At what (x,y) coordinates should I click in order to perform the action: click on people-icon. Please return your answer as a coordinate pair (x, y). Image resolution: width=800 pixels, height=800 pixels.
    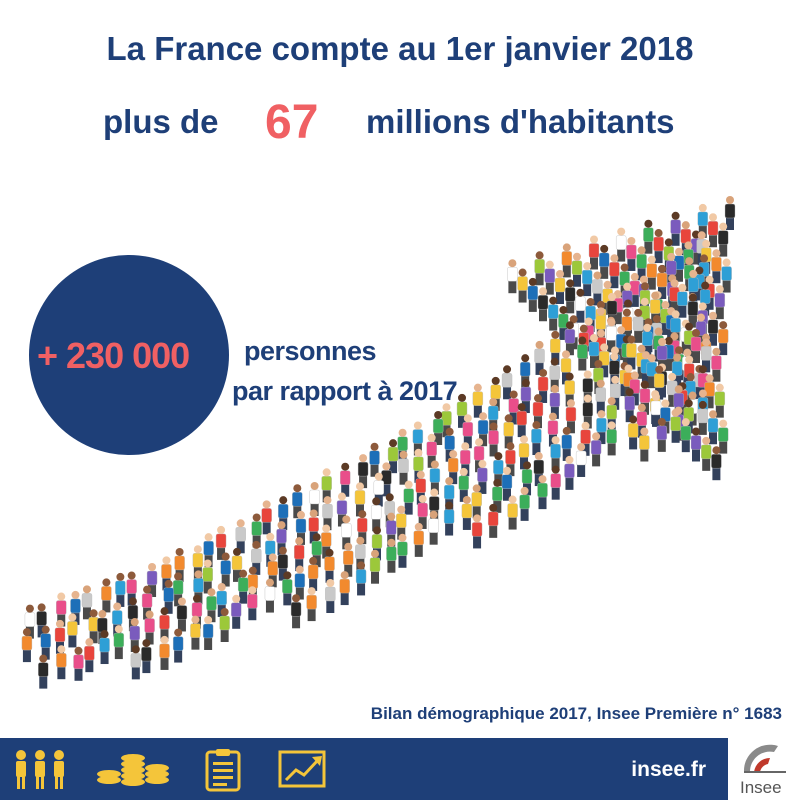
    Looking at the image, I should click on (40, 769).